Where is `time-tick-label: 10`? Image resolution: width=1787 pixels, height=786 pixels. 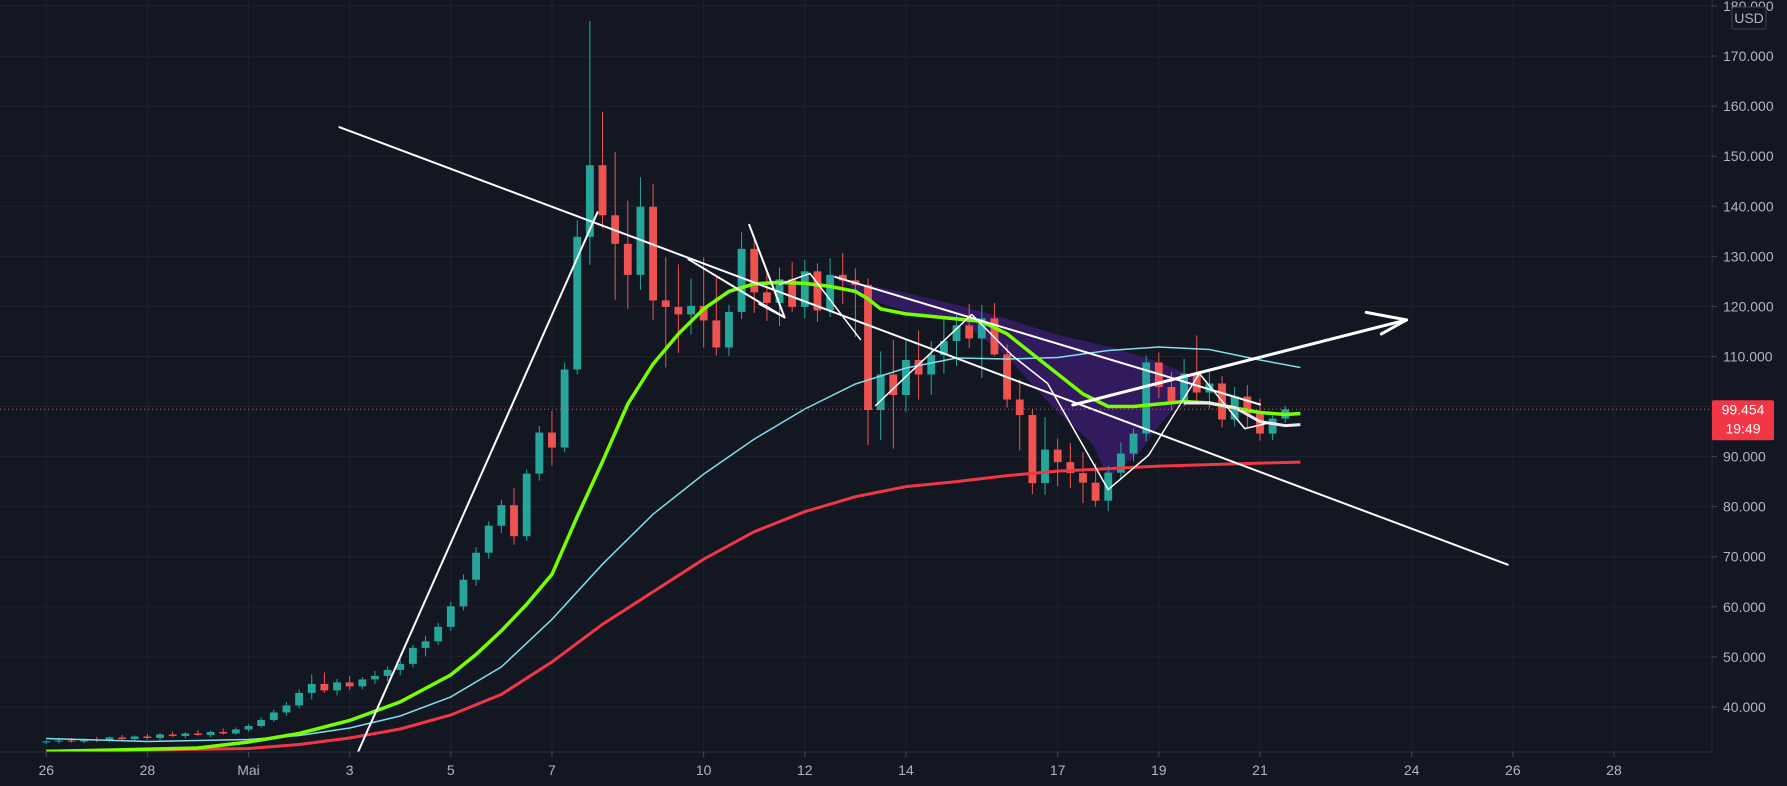
time-tick-label: 10 is located at coordinates (704, 770).